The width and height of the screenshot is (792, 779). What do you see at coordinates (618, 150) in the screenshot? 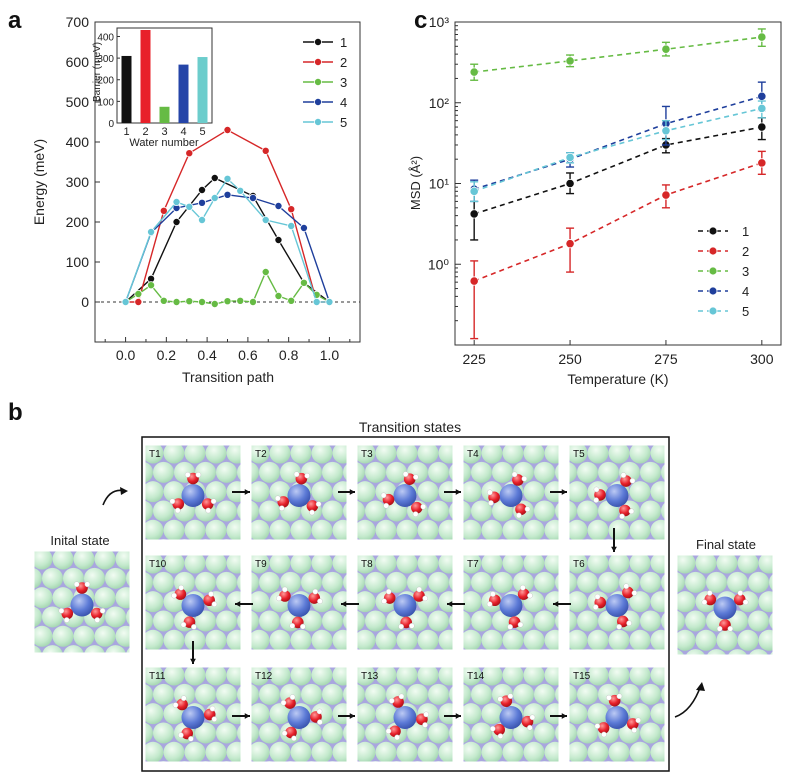
I see `msd-series-5-line` at bounding box center [618, 150].